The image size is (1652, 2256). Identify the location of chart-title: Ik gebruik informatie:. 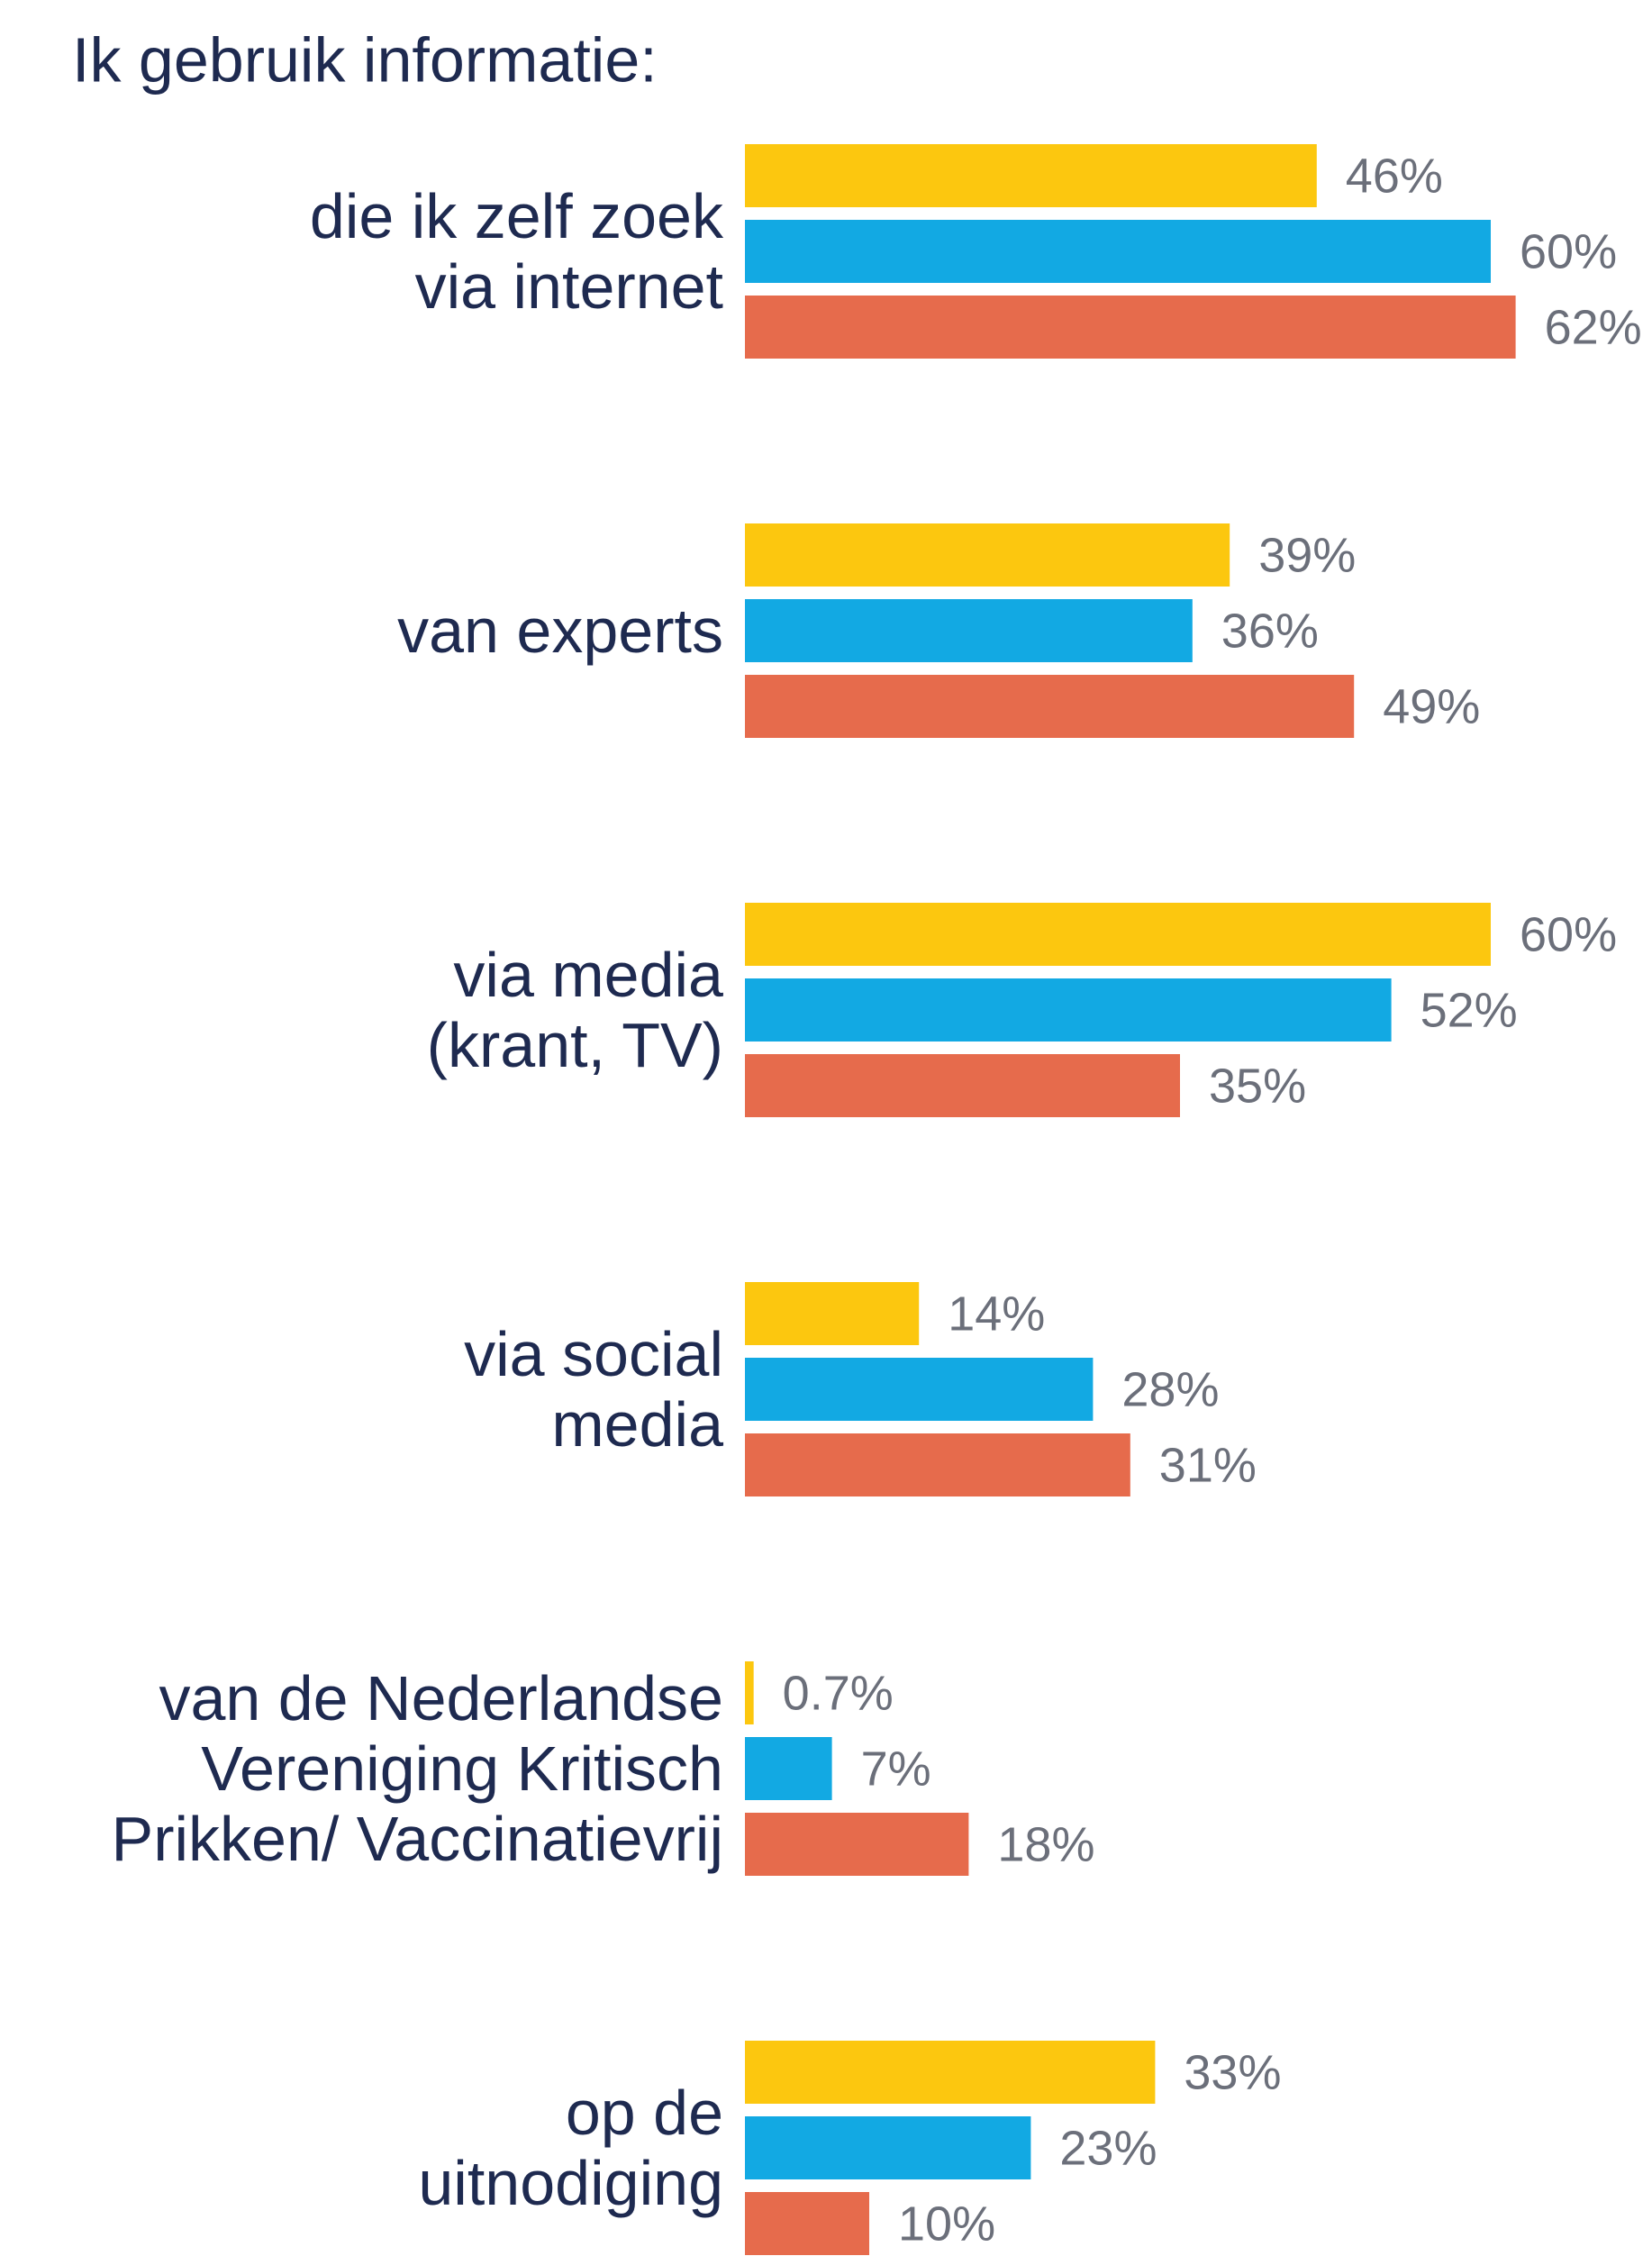
(365, 59).